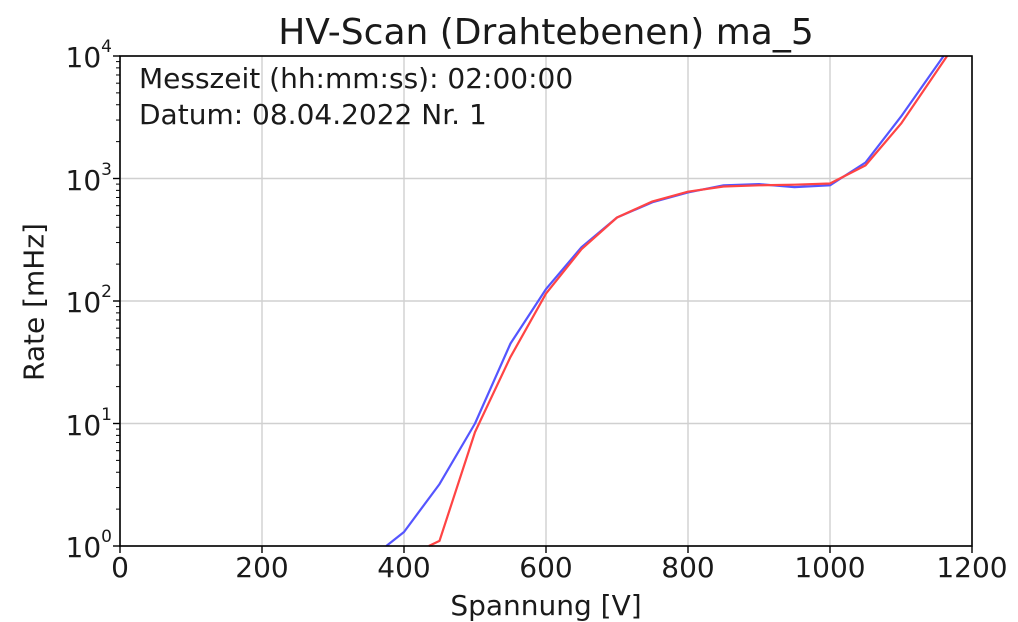 The height and width of the screenshot is (622, 1018). What do you see at coordinates (546, 605) in the screenshot?
I see `x-axis-label: Spannung [V]` at bounding box center [546, 605].